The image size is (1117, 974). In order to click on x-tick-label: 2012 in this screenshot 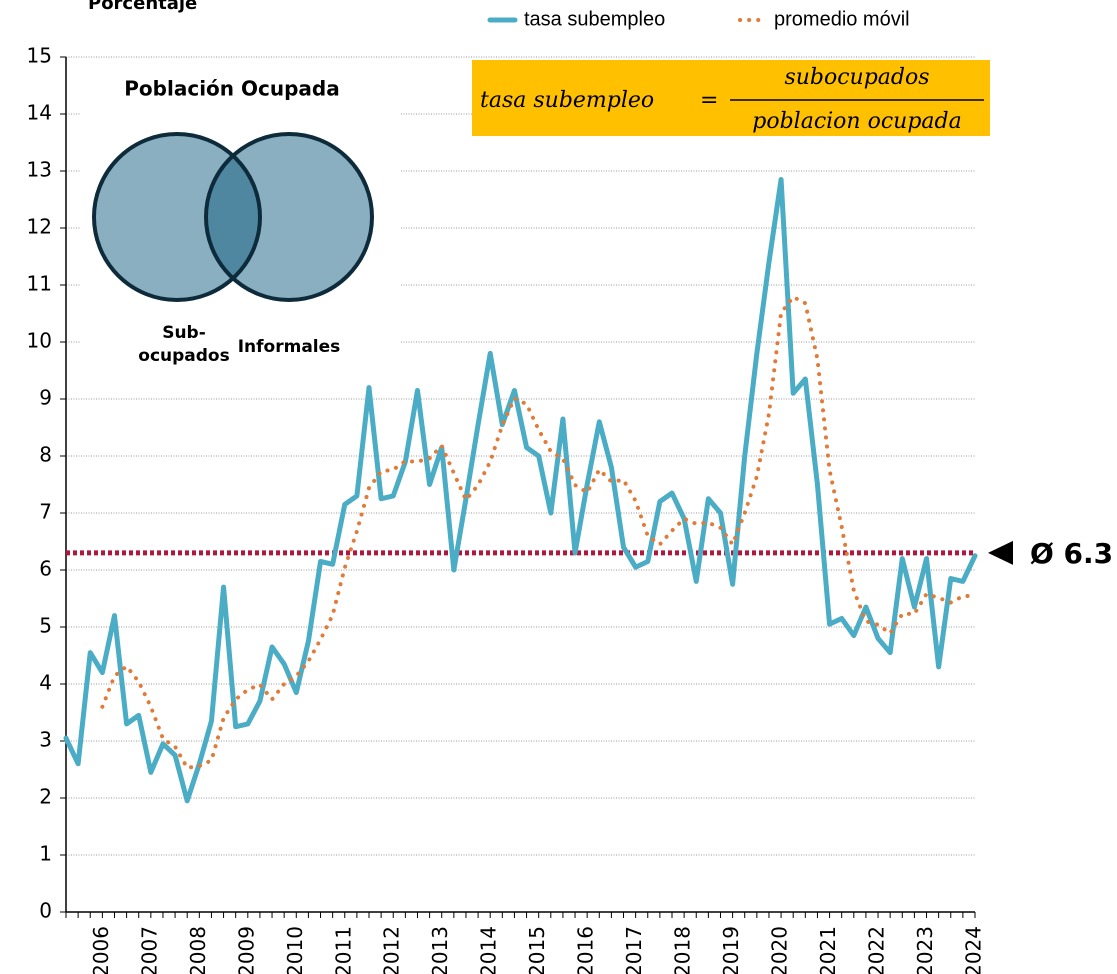, I will do `click(392, 950)`.